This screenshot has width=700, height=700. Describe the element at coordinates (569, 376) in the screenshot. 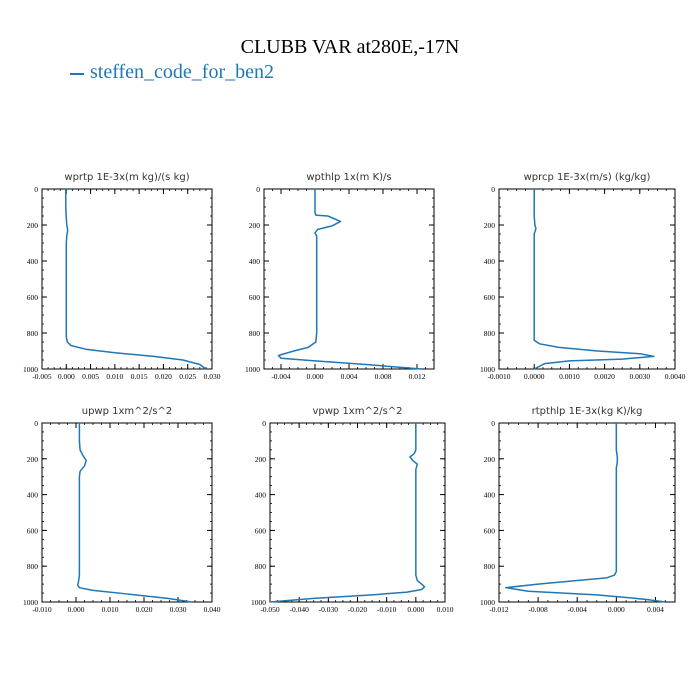

I see `x-tick-label: 0.0010` at that location.